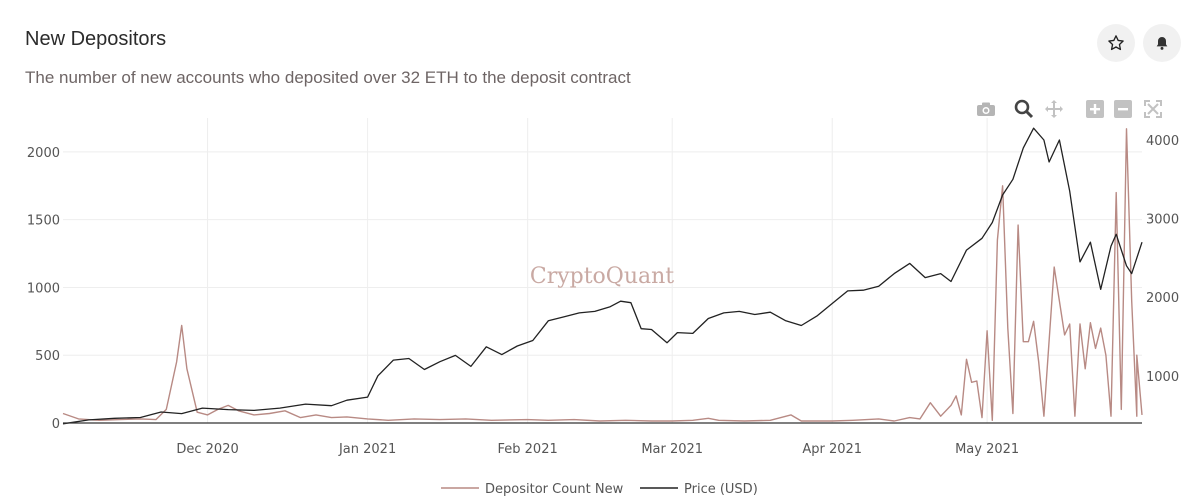 This screenshot has width=1200, height=502. What do you see at coordinates (554, 489) in the screenshot?
I see `legend-label: Depositor Count New` at bounding box center [554, 489].